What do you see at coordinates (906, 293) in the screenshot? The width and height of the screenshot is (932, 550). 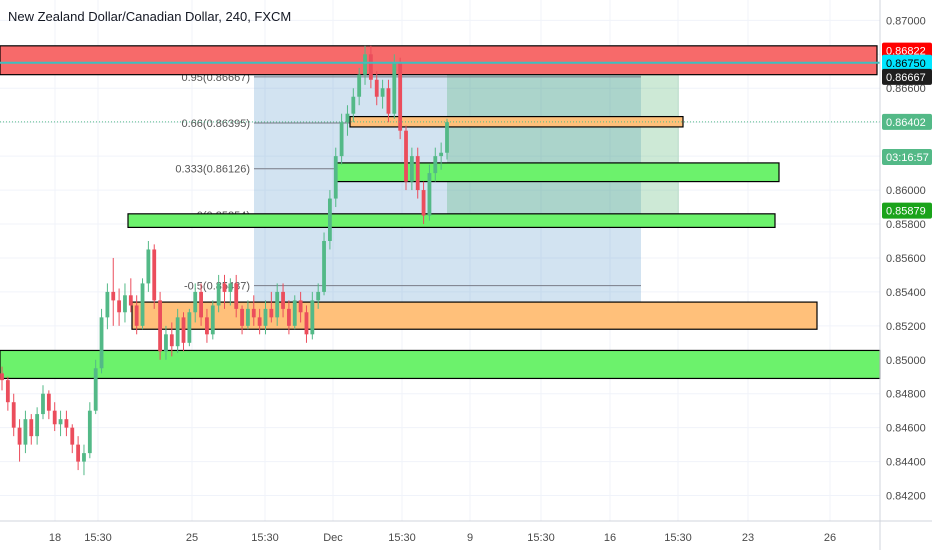 I see `y-tick-label: 0.85400` at bounding box center [906, 293].